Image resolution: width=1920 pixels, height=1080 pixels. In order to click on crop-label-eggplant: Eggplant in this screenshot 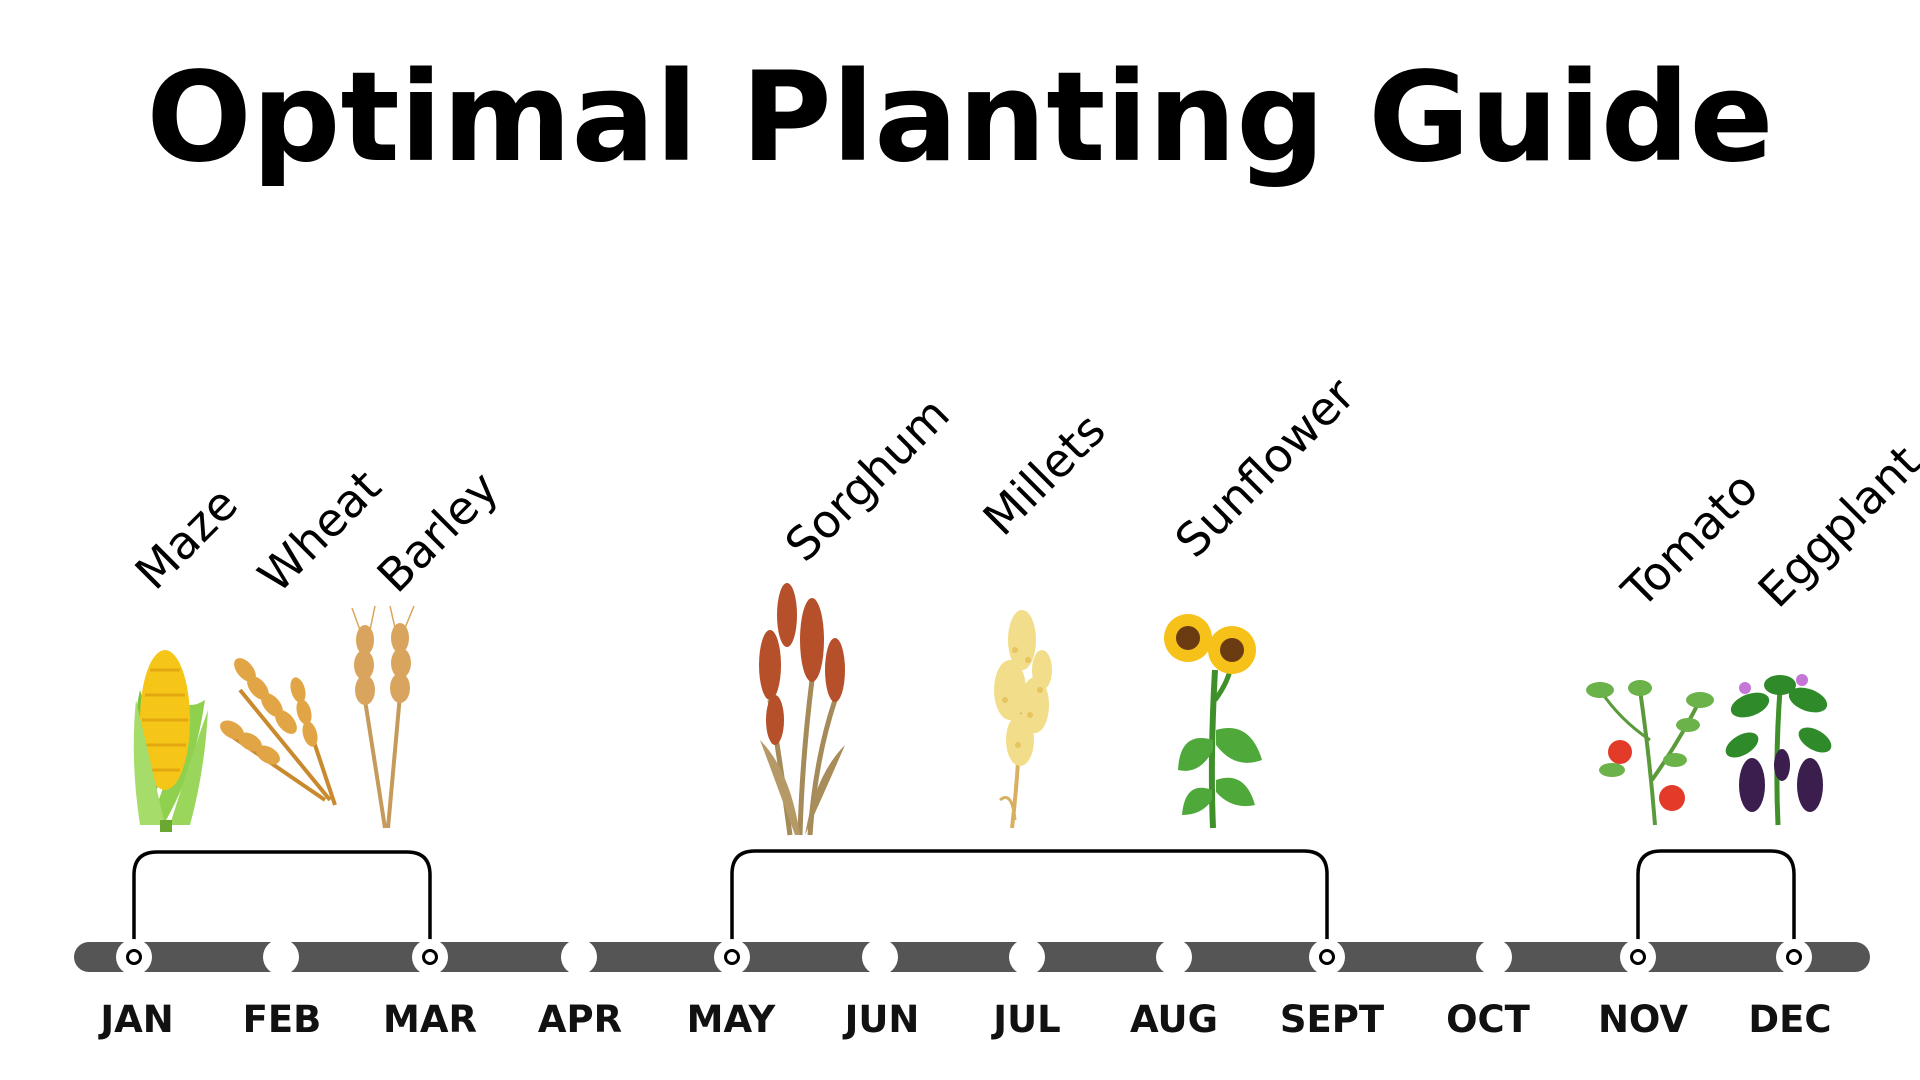, I will do `click(1834, 526)`.